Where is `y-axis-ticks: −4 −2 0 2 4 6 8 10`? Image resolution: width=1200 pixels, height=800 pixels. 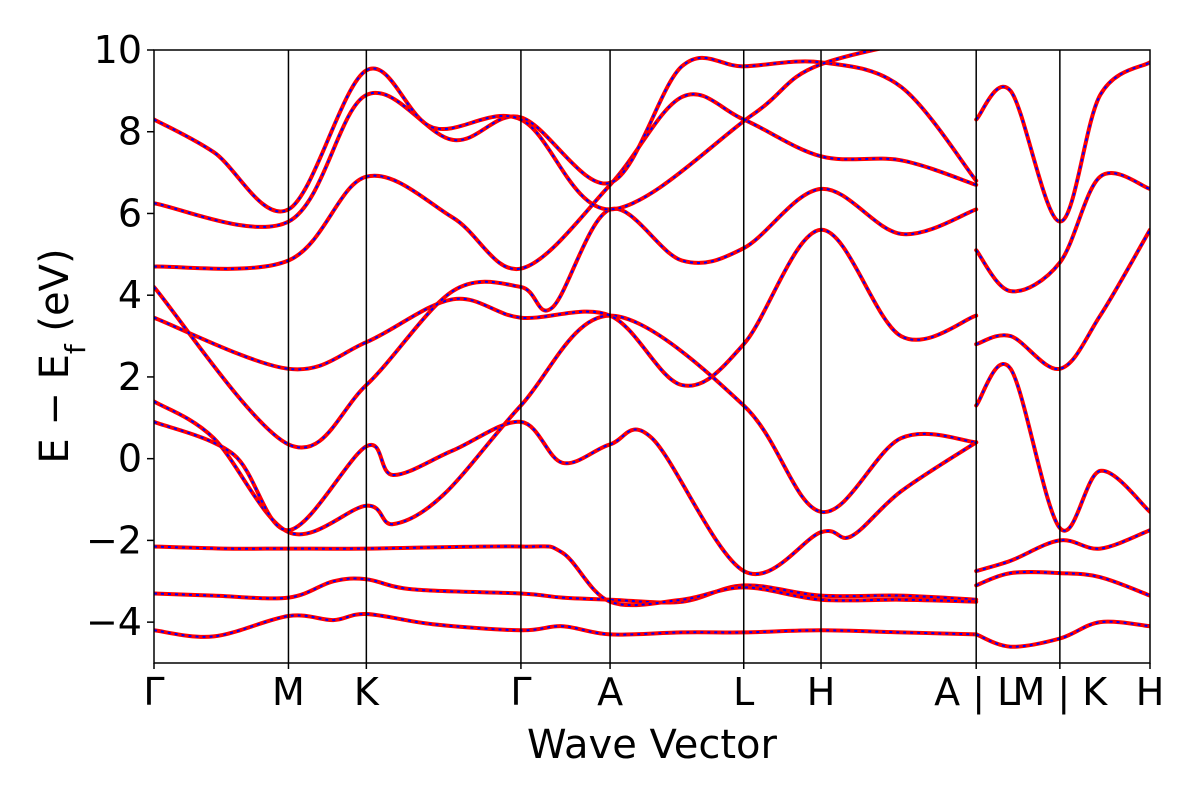
y-axis-ticks: −4 −2 0 2 4 6 8 10 is located at coordinates (120, 336).